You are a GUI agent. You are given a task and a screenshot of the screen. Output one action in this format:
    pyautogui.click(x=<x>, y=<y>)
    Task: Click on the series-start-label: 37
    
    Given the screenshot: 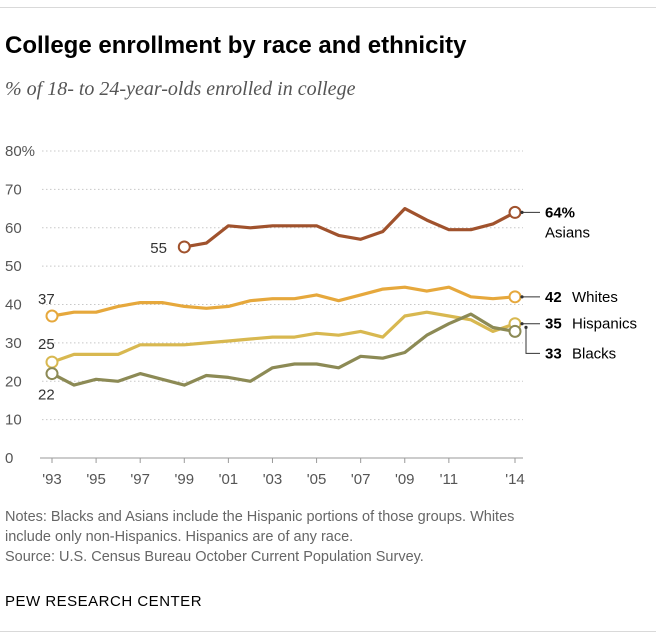 What is the action you would take?
    pyautogui.click(x=46, y=299)
    